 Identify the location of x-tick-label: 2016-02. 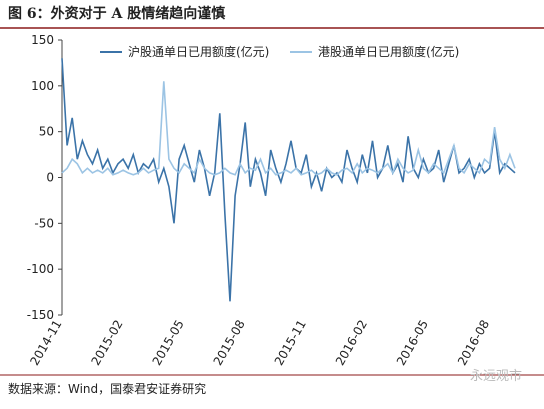
(351, 343).